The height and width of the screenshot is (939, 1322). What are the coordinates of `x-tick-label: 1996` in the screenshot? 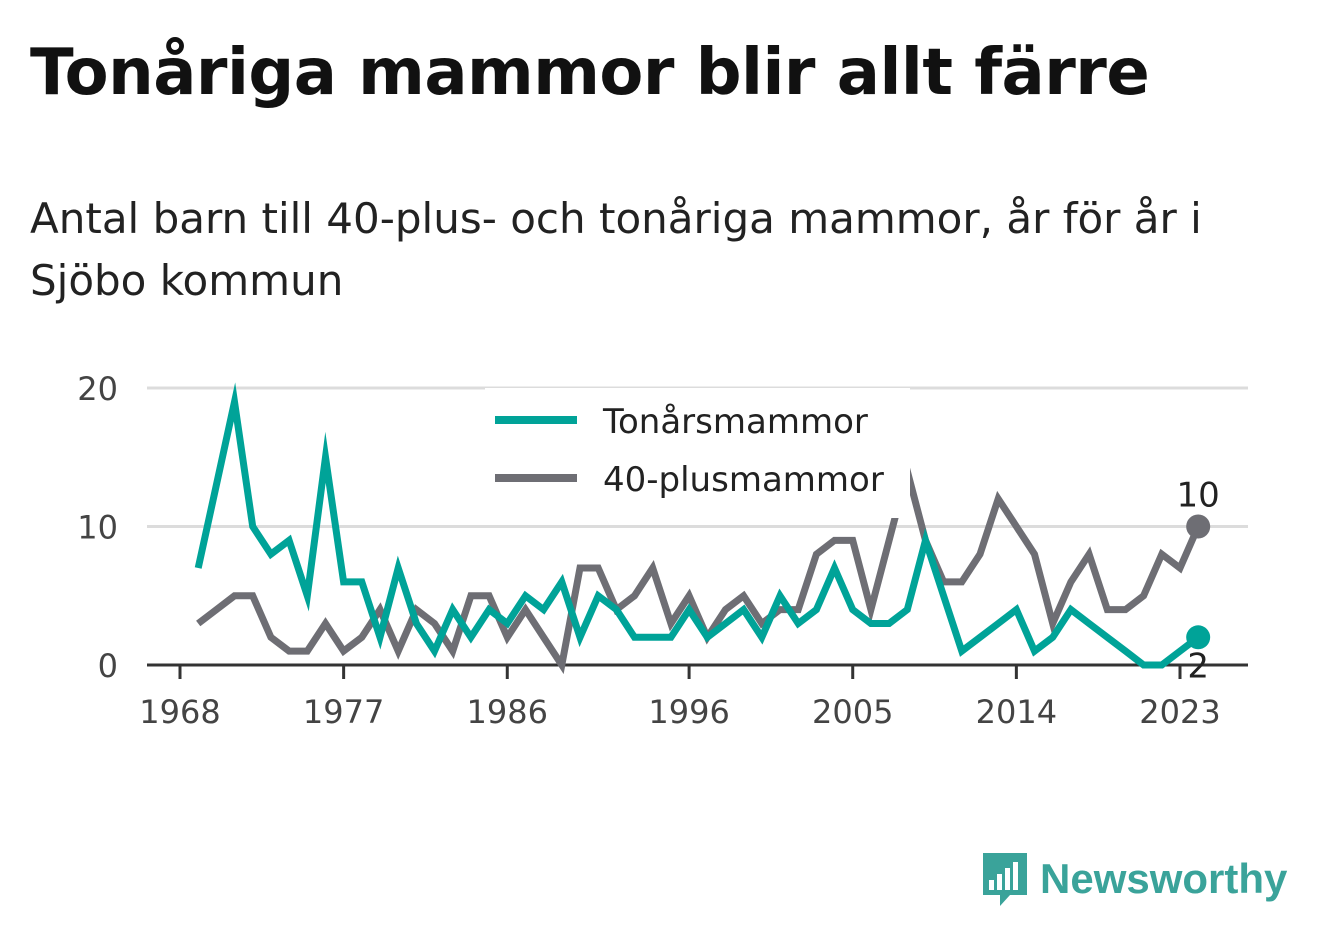 It's located at (688, 712).